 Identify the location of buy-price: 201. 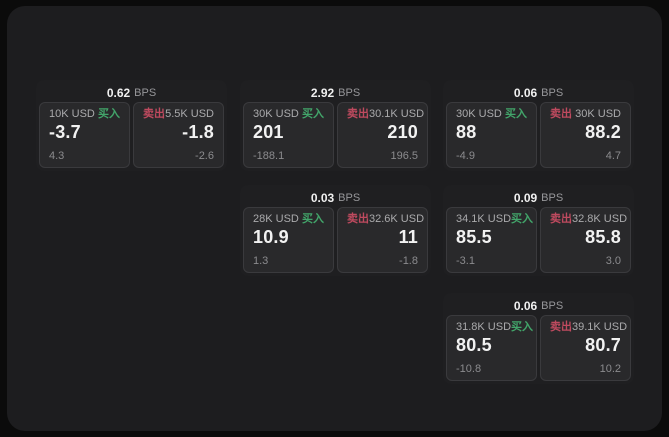
(268, 132).